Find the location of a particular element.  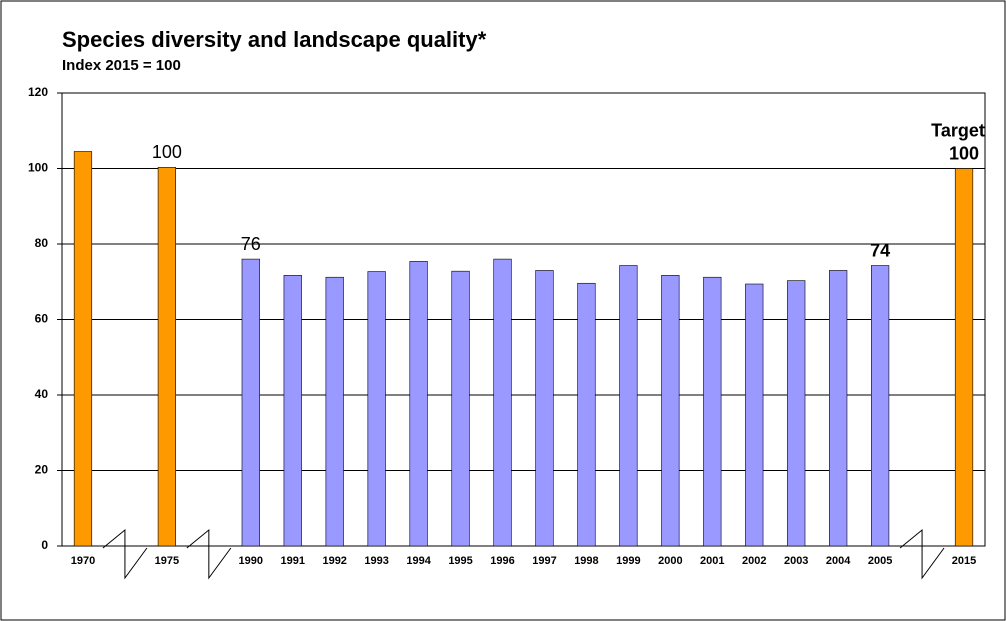

y-tick-label: 120 is located at coordinates (38, 92).